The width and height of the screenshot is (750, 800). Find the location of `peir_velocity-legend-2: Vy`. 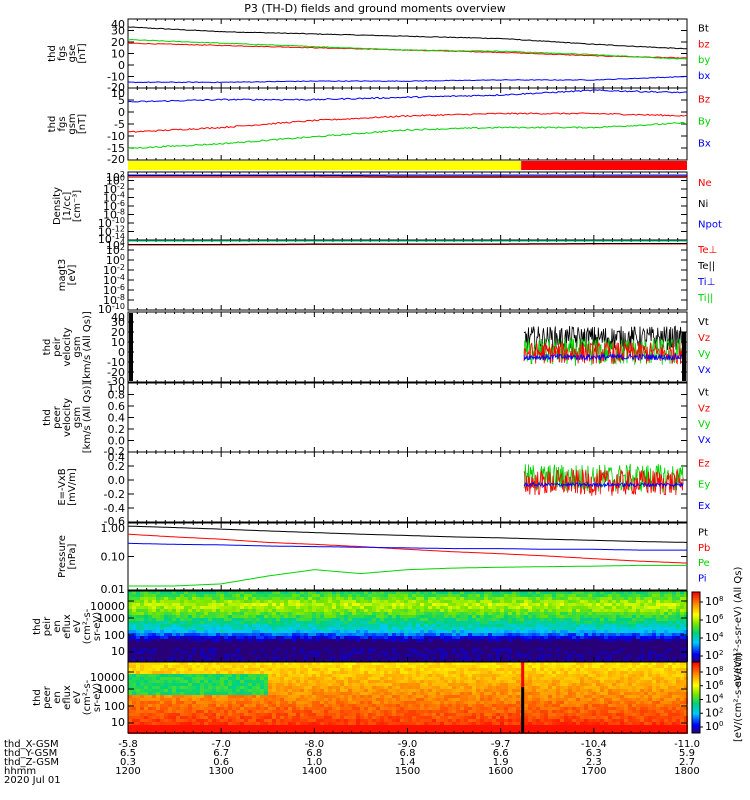

peir_velocity-legend-2: Vy is located at coordinates (704, 354).